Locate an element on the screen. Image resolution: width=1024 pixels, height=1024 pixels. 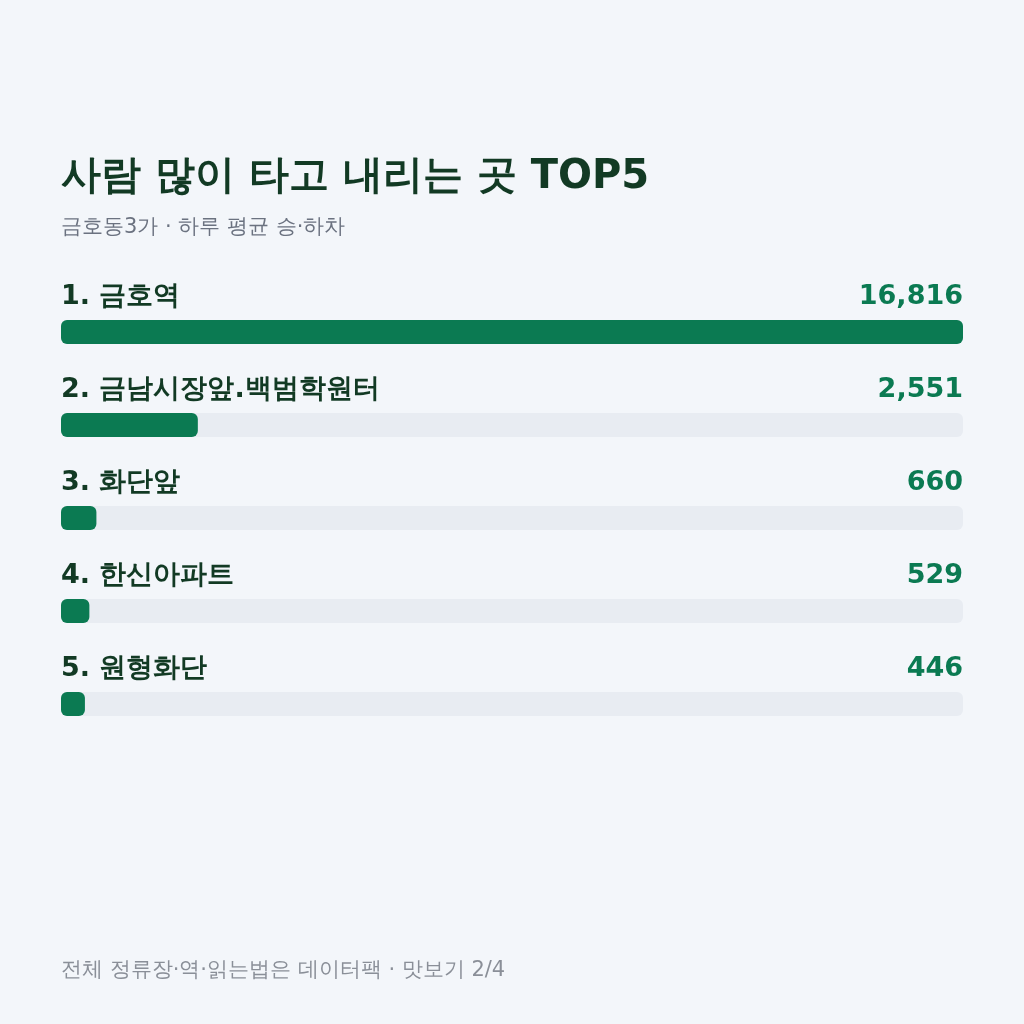
data-label: 2,551 is located at coordinates (920, 387).